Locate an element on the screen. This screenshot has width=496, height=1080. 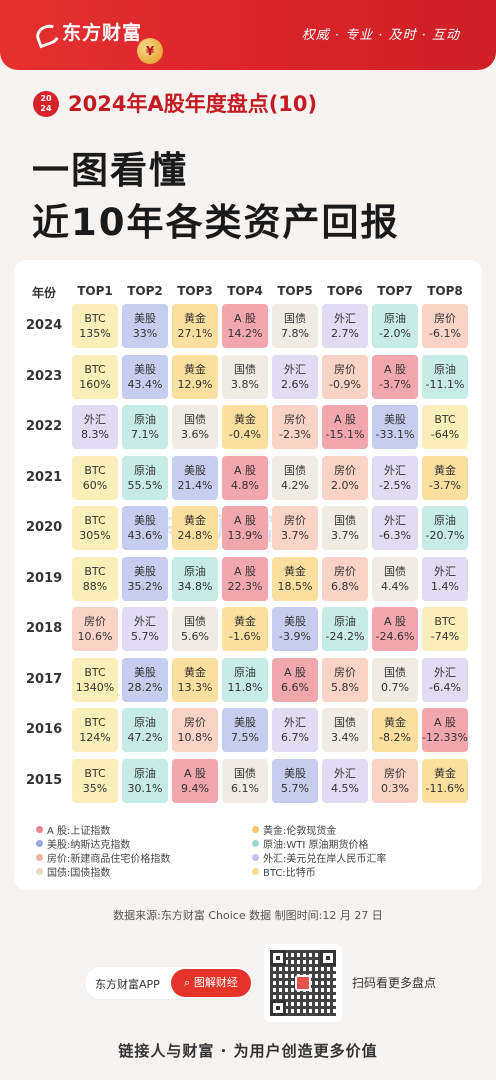
asset-return: 4.8% is located at coordinates (245, 485).